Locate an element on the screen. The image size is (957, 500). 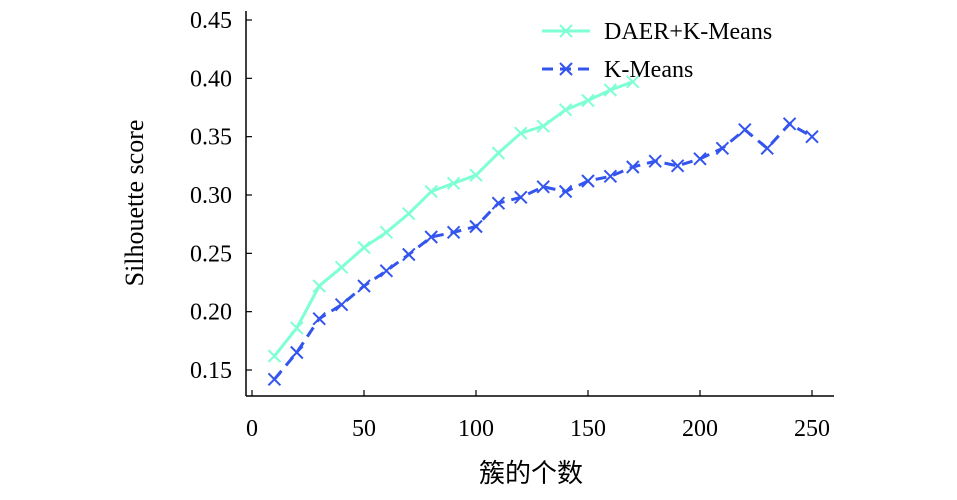
y-tick-label: 0.35 is located at coordinates (211, 138).